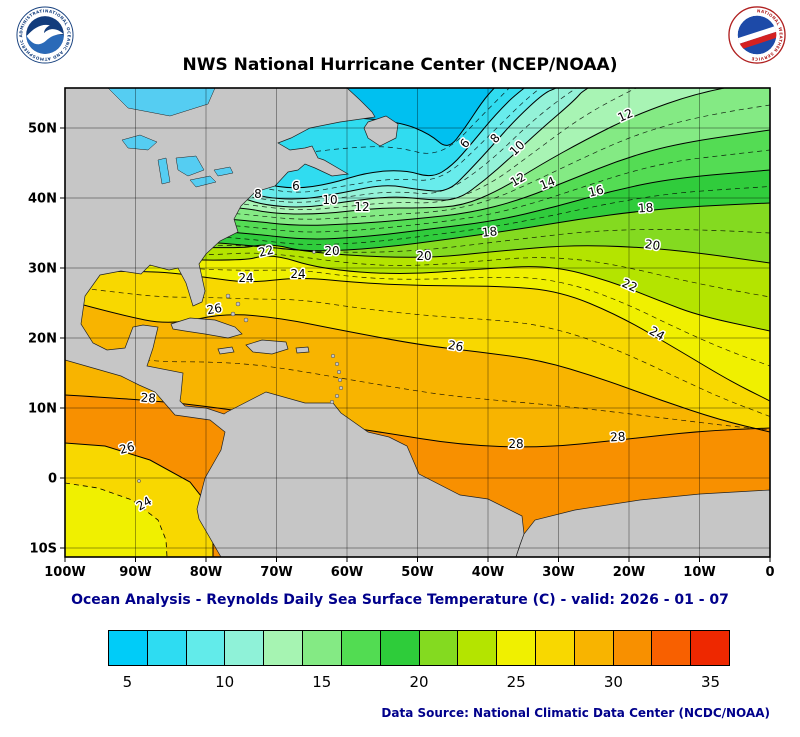 This screenshot has width=800, height=737. Describe the element at coordinates (226, 350) in the screenshot. I see `land-jamaica` at that location.